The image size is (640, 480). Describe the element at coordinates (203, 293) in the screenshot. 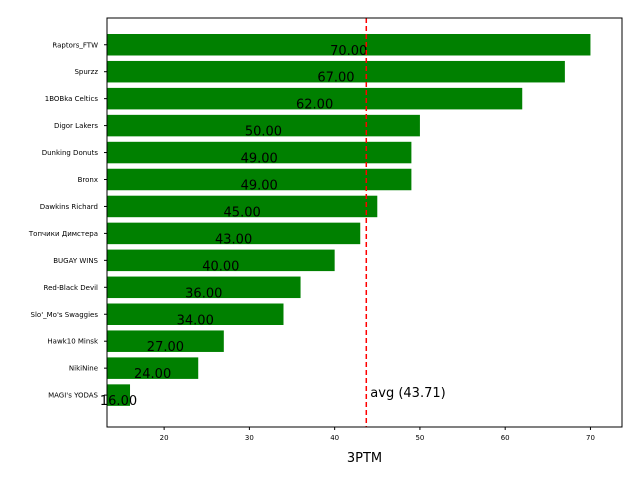

I see `bar-value-label: 36.00` at that location.